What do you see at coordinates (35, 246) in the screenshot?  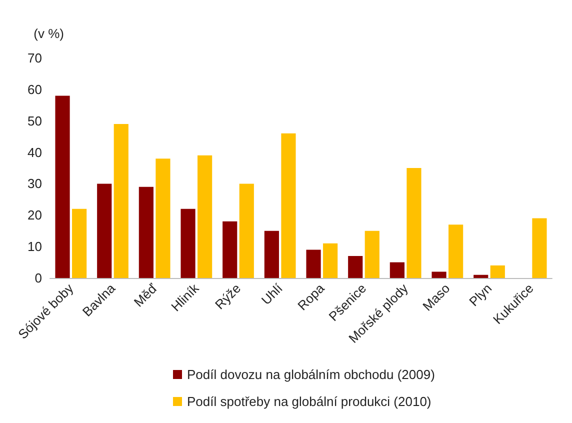 I see `y-tick-label: 10` at bounding box center [35, 246].